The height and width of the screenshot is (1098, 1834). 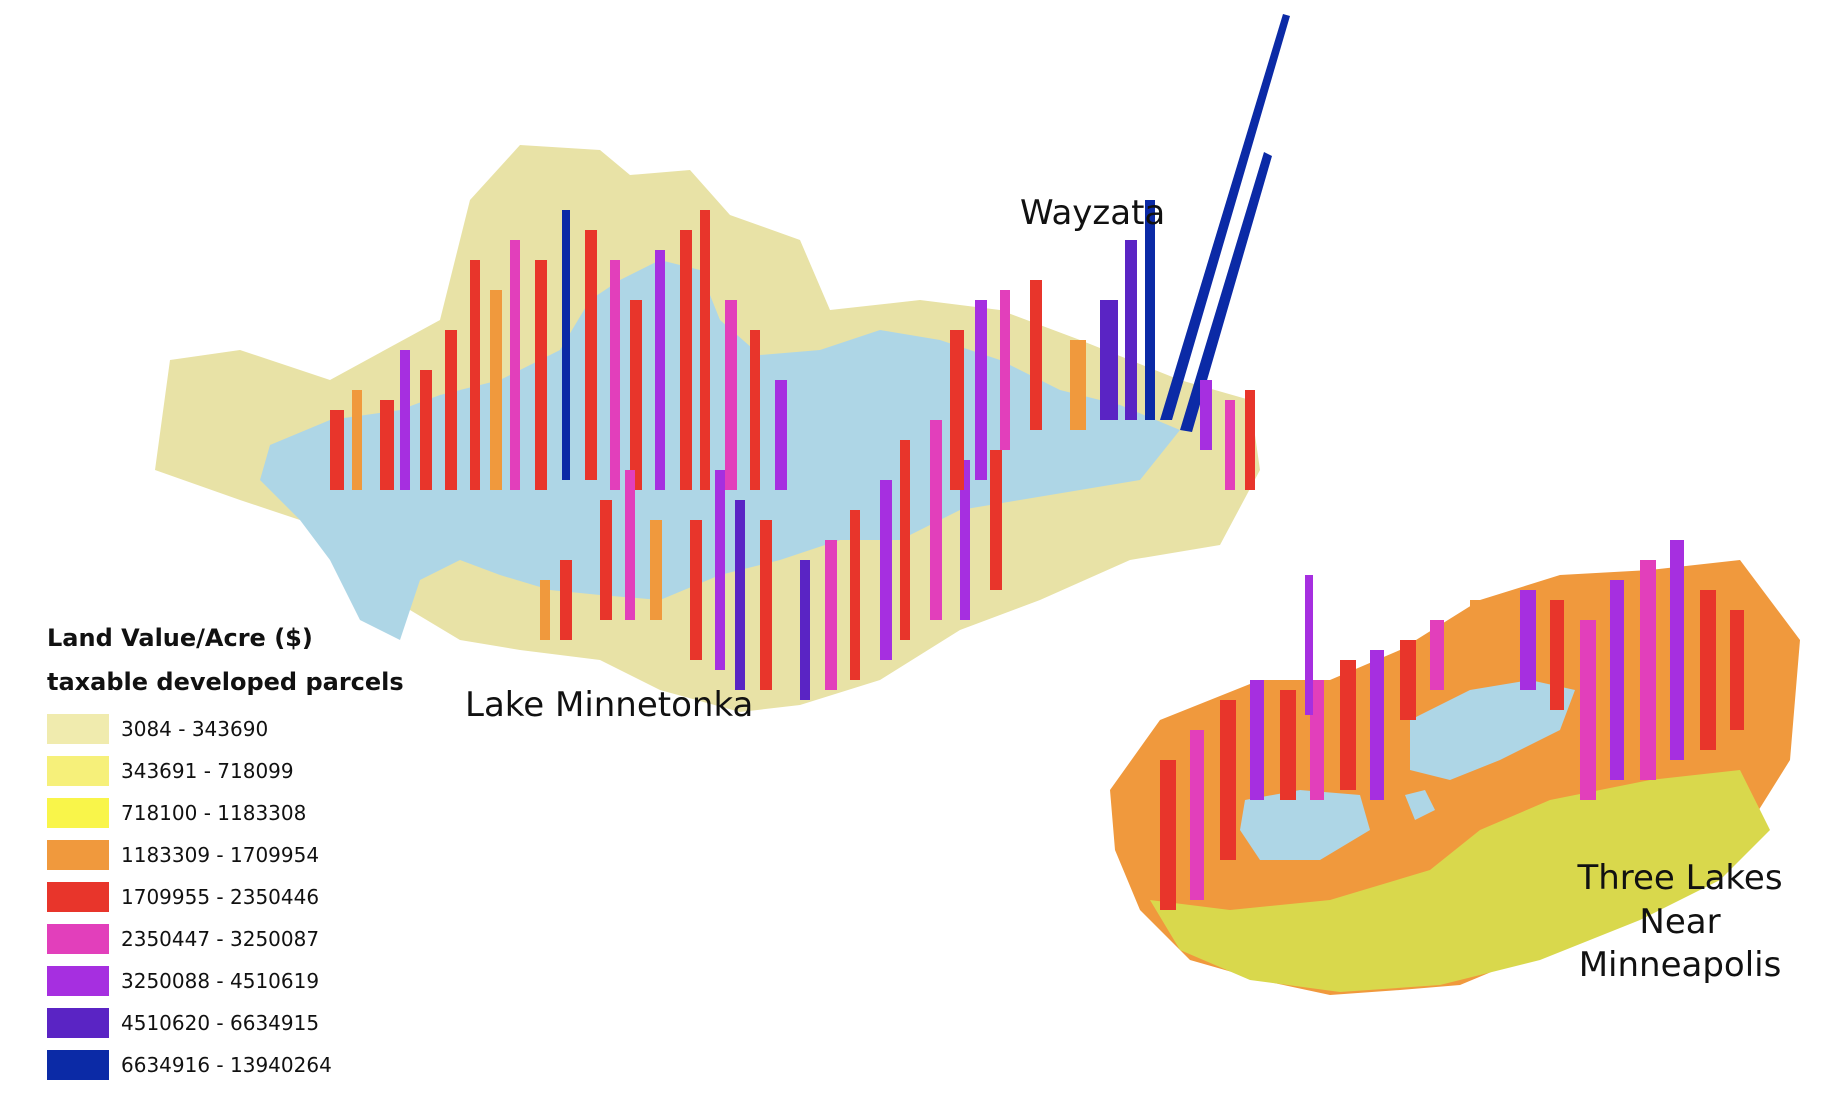 What do you see at coordinates (1093, 213) in the screenshot?
I see `wayzata-label: Wayzata` at bounding box center [1093, 213].